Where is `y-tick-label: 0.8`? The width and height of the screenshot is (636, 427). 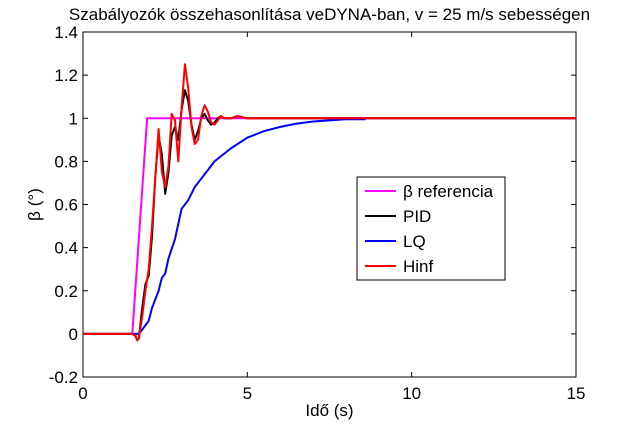 y-tick-label: 0.8 is located at coordinates (66, 161).